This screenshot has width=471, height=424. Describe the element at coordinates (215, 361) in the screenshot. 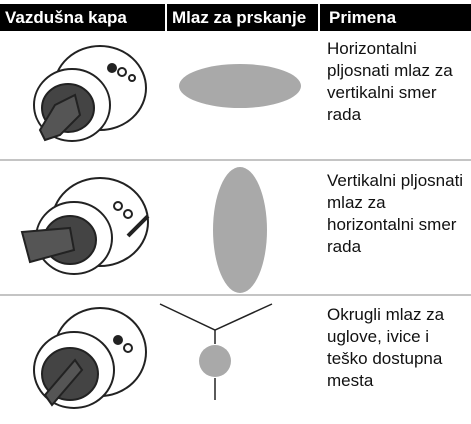

I see `spray-round` at that location.